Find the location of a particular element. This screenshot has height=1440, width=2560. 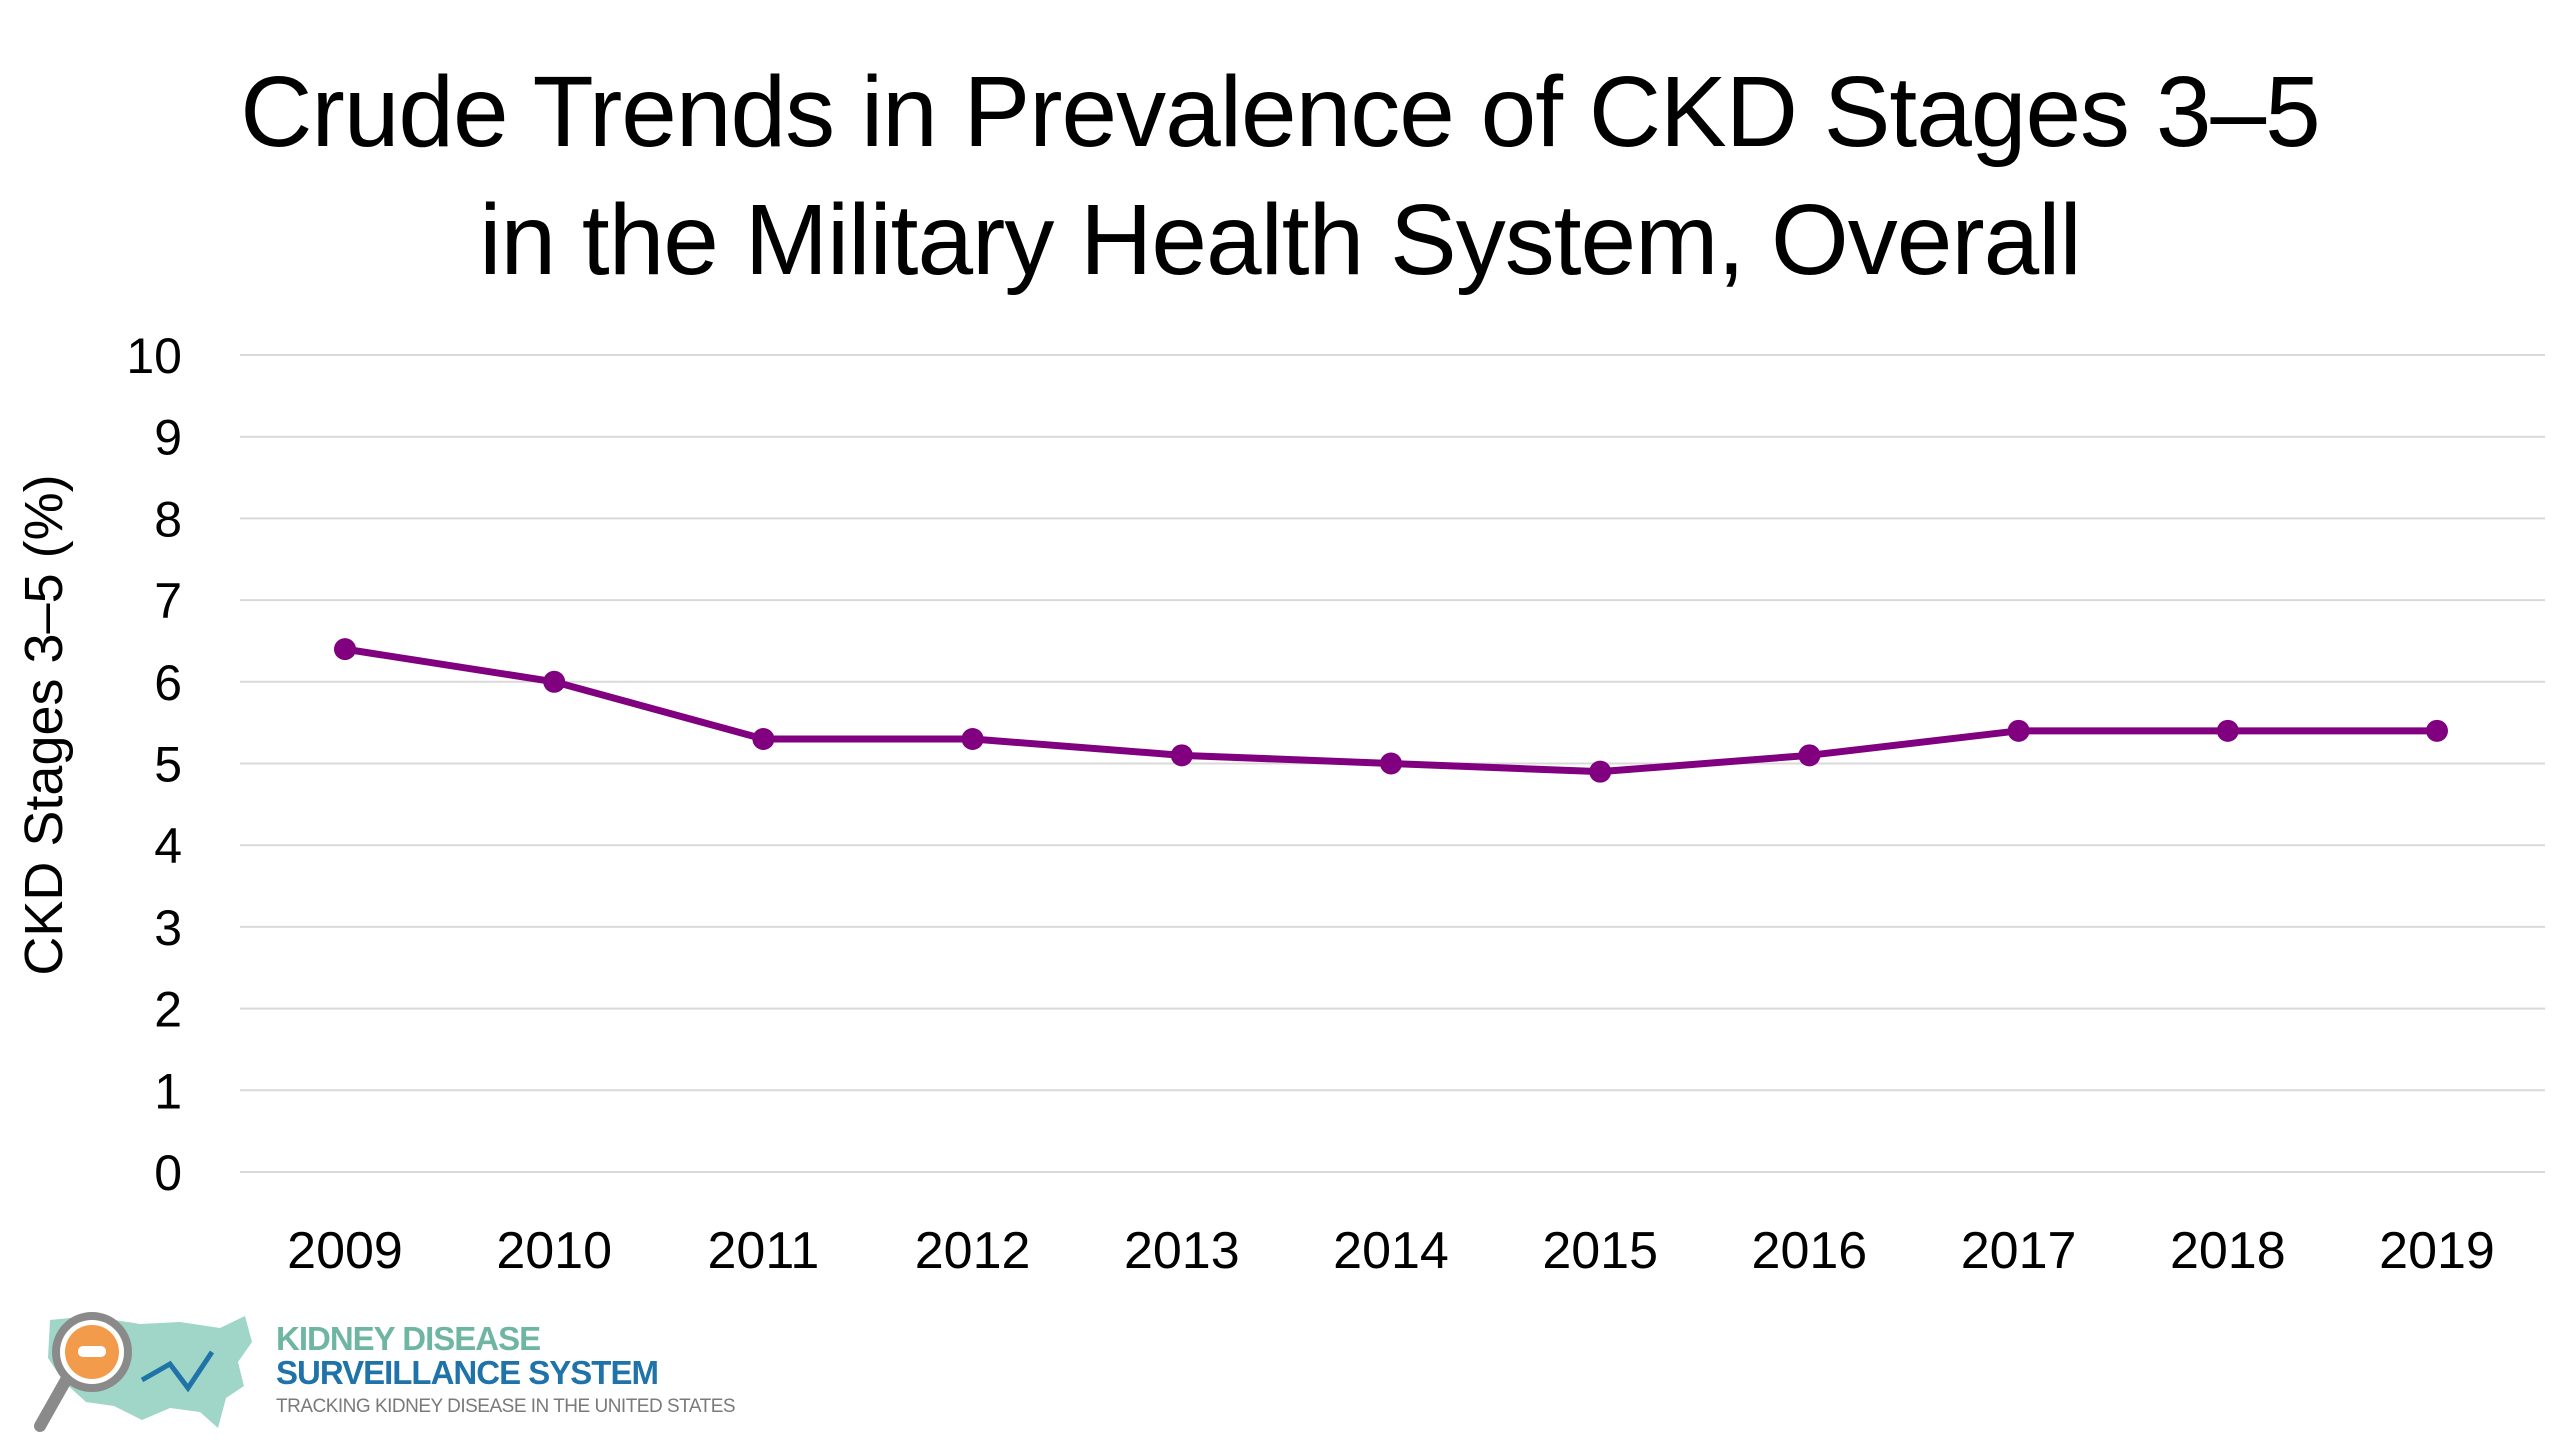

x-tick-label: 2015 is located at coordinates (1600, 1251).